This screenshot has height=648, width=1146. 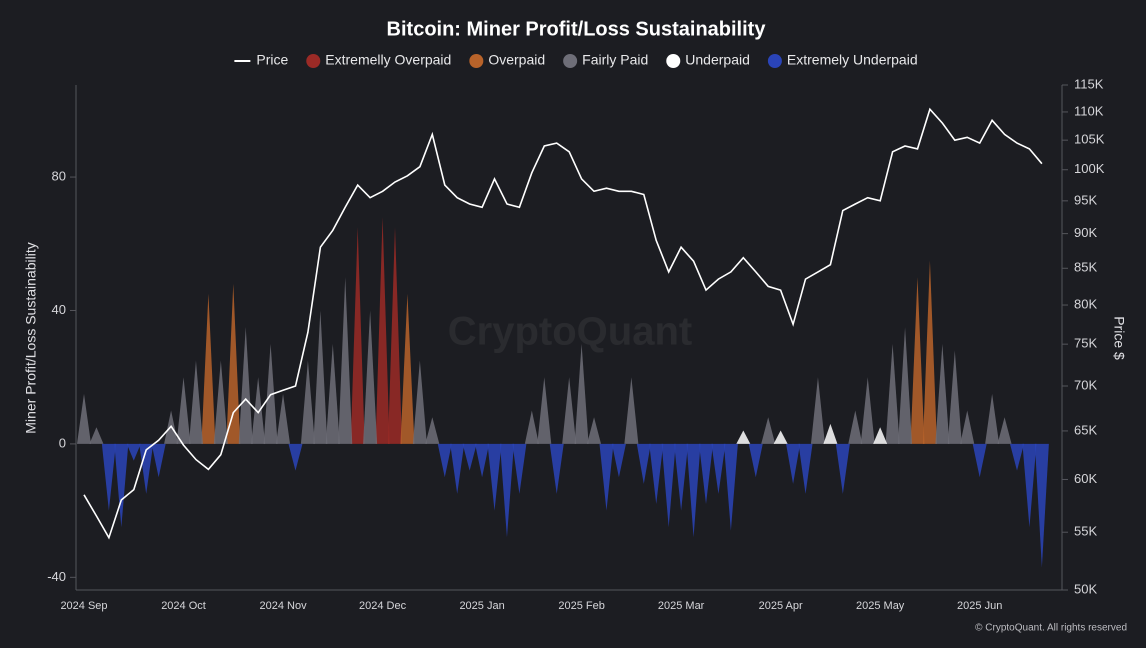 I want to click on y2-tick-label: 110K, so click(x=1089, y=110).